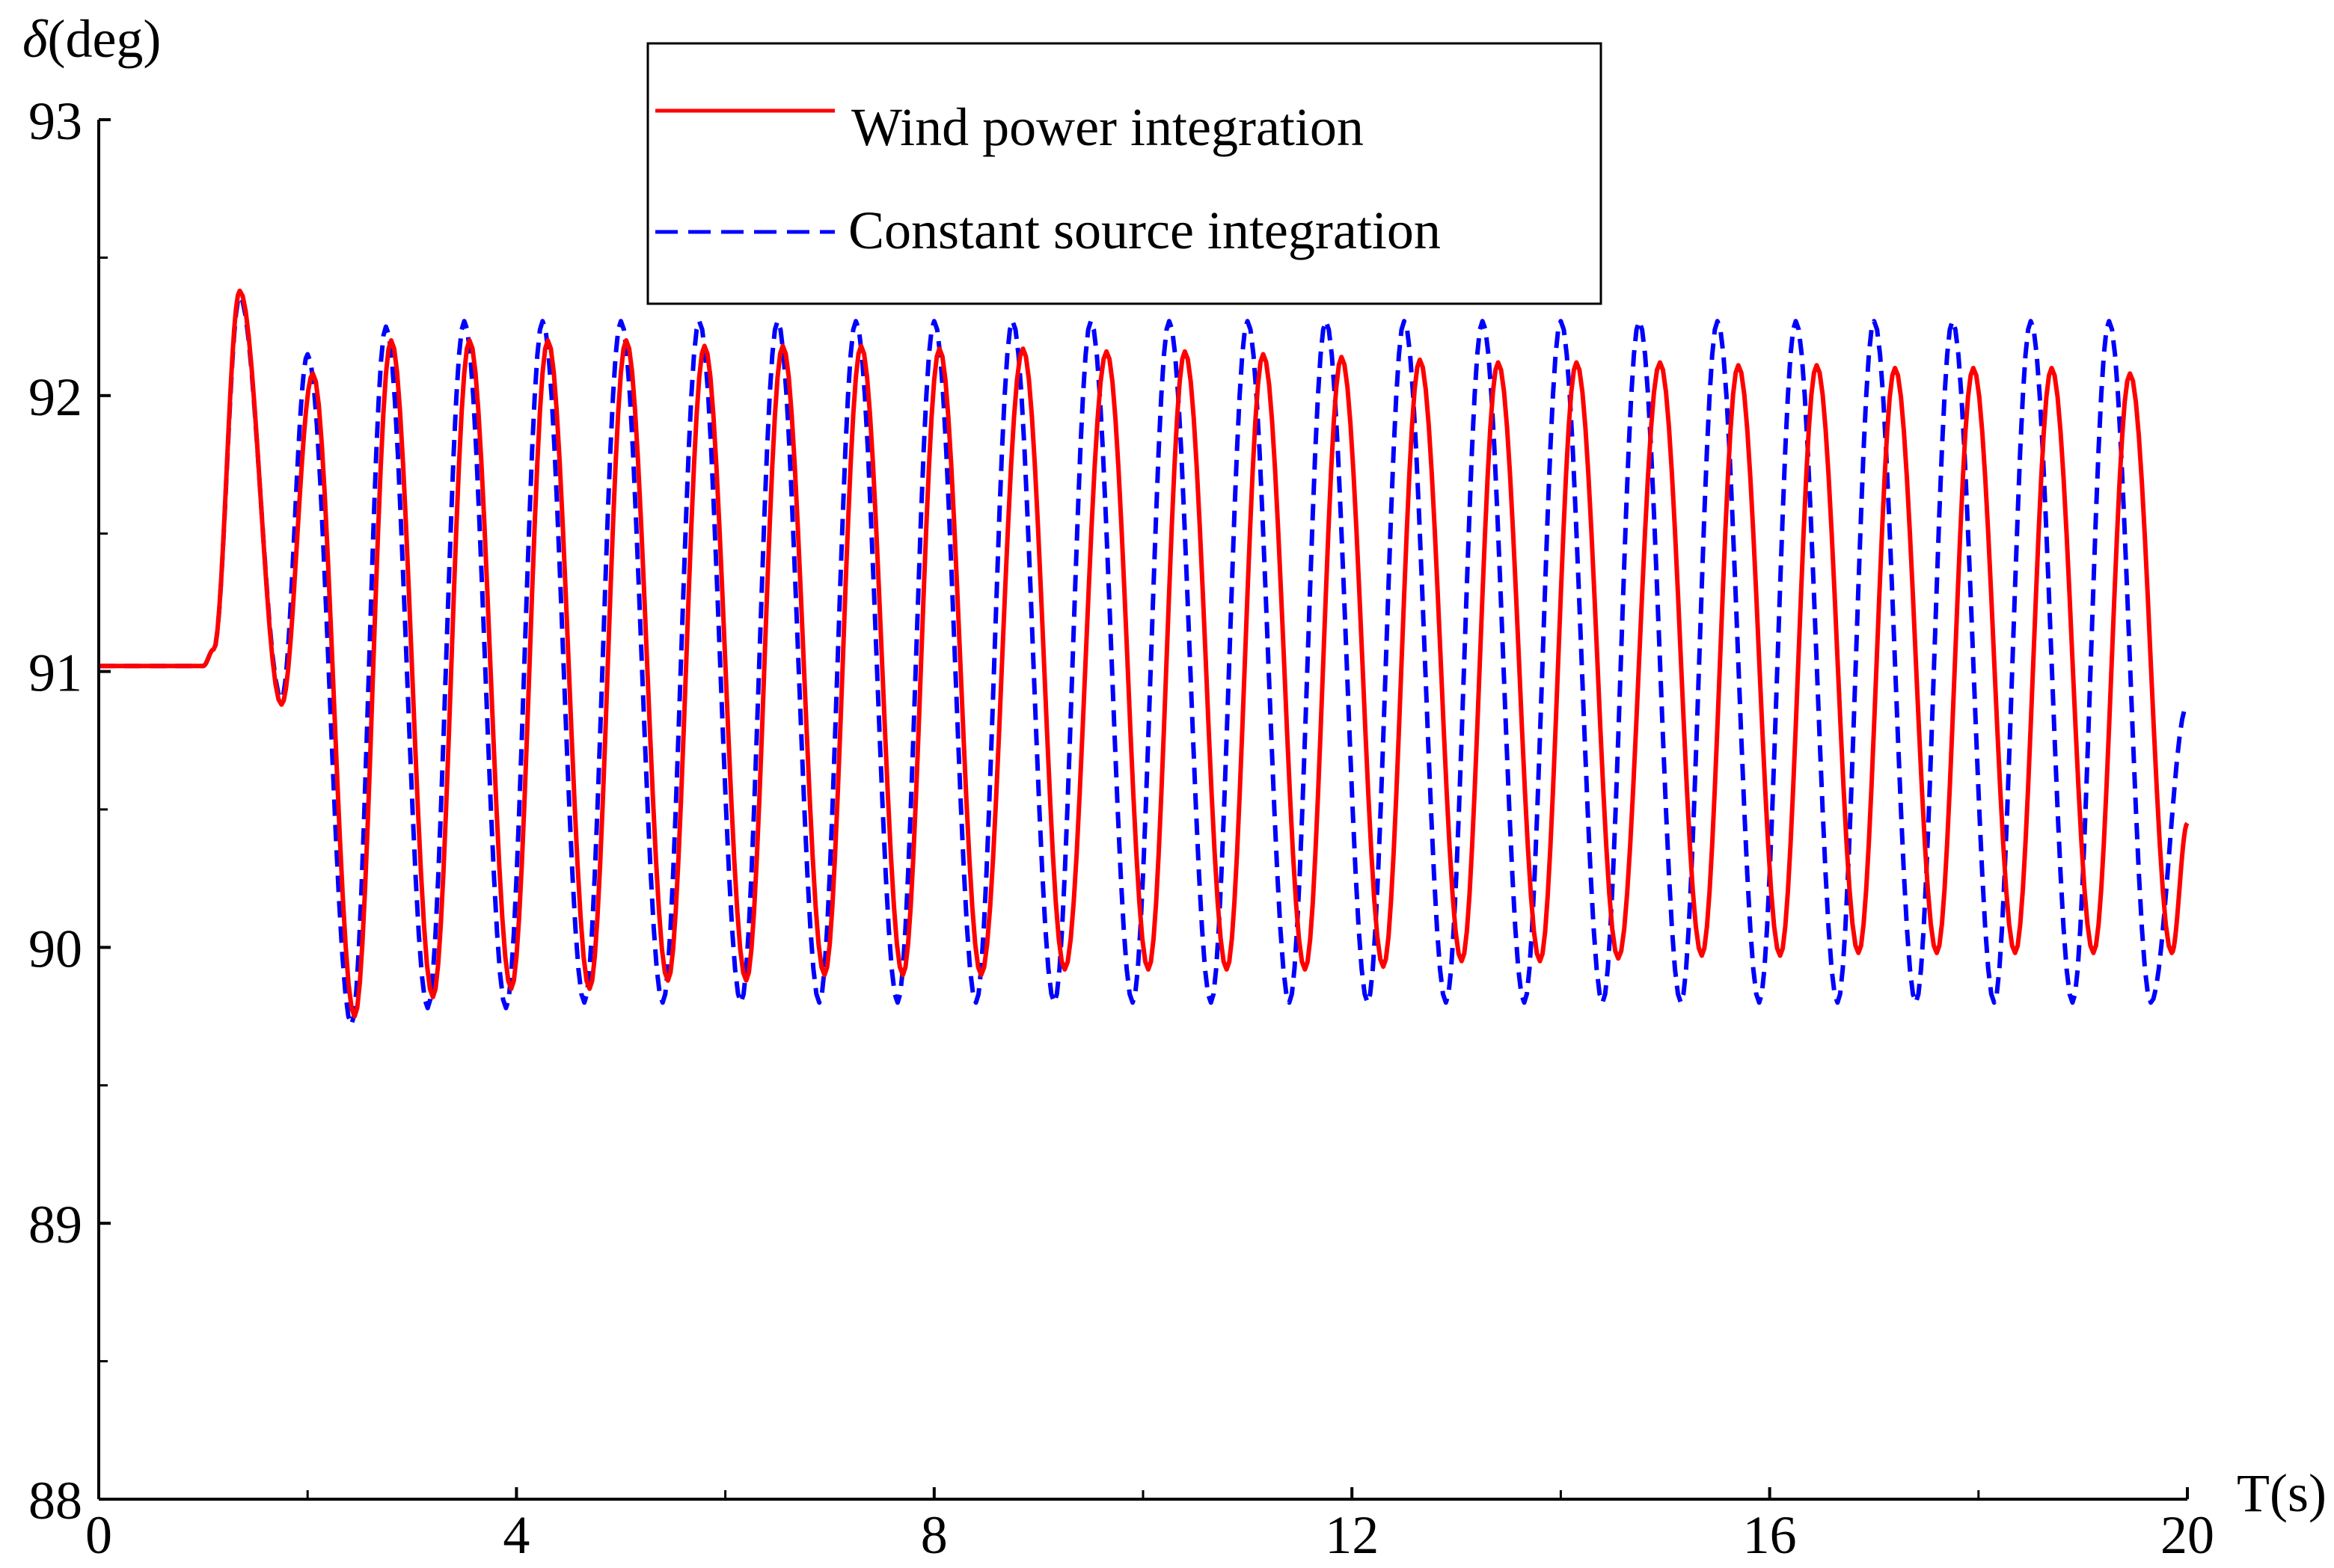  Describe the element at coordinates (2282, 1493) in the screenshot. I see `x-axis-label: T(s)` at that location.